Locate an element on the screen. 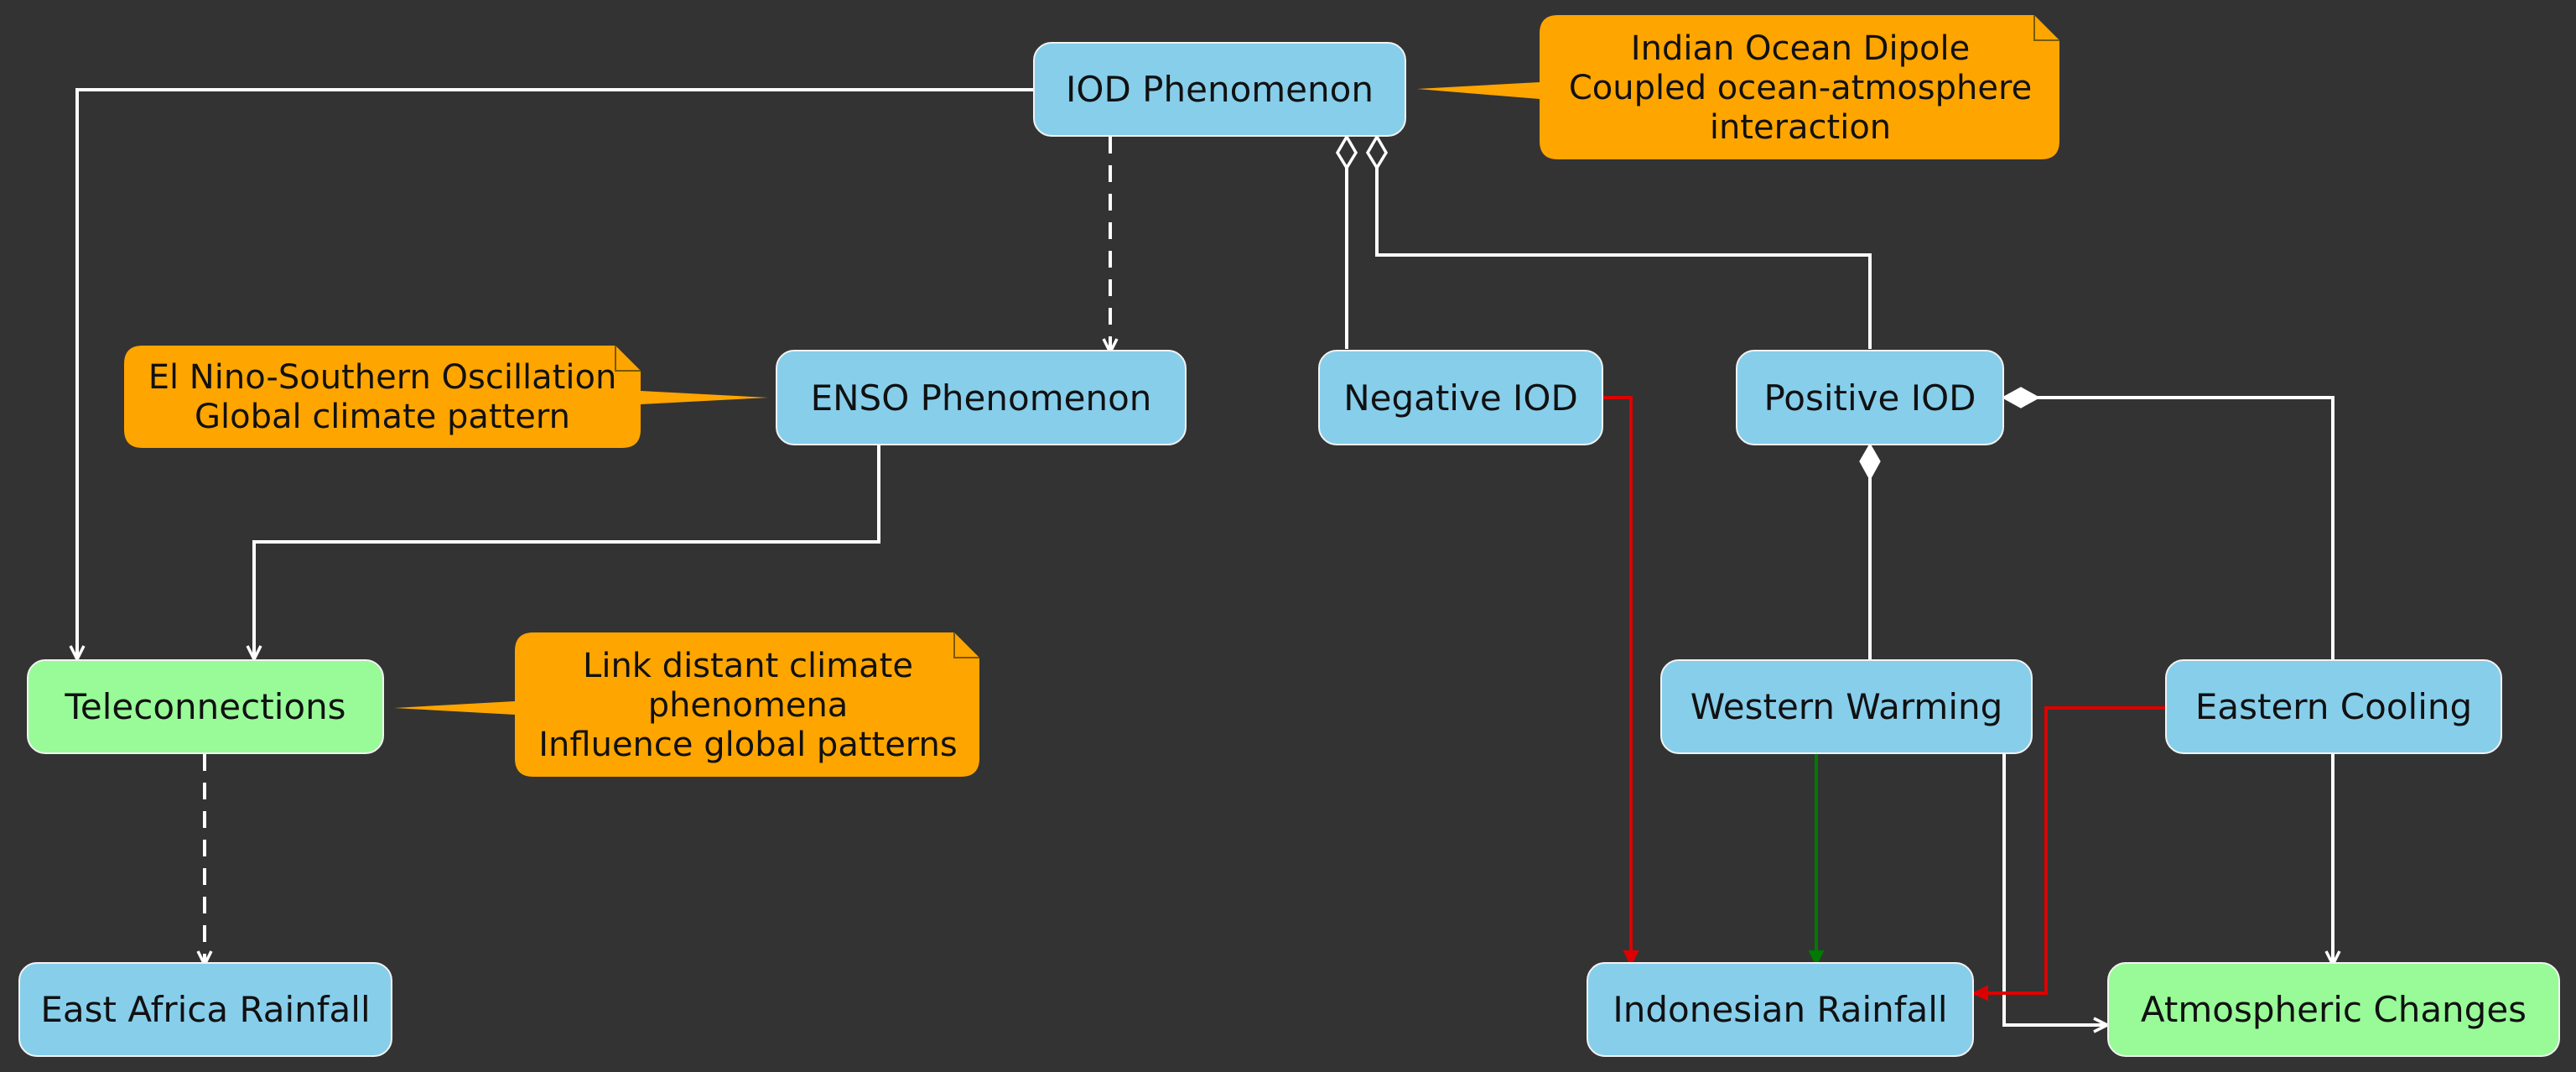 The width and height of the screenshot is (2576, 1072). node-label: Eastern Cooling is located at coordinates (2333, 706).